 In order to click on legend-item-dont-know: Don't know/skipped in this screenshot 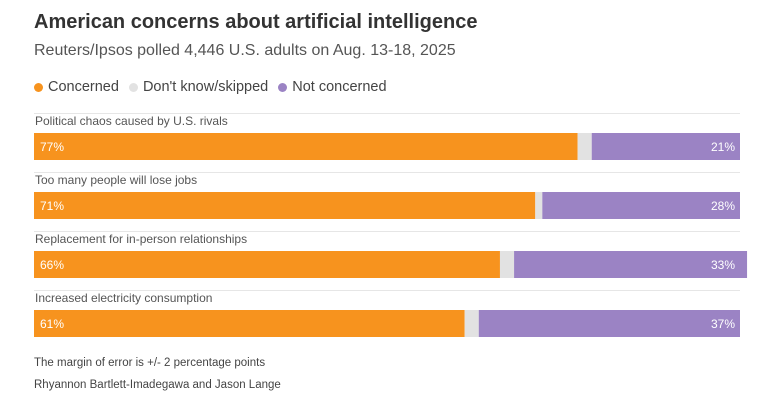, I will do `click(198, 87)`.